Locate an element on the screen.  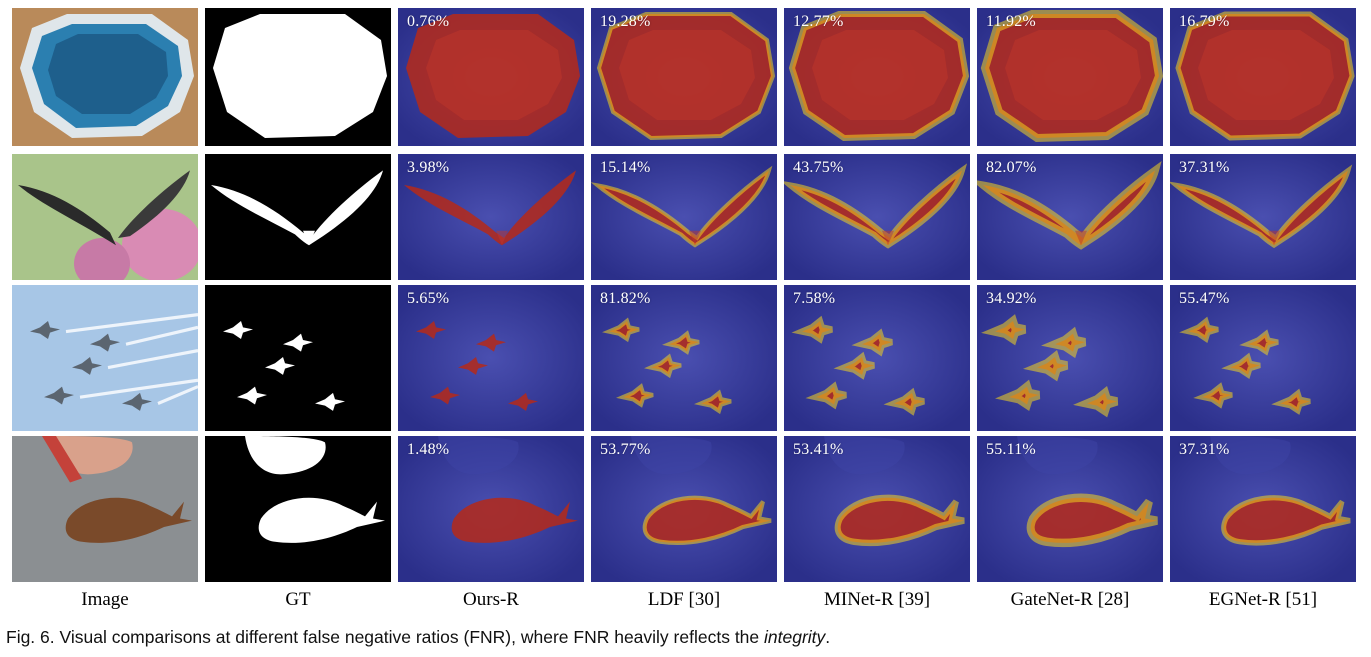
fnr-value: 55.47% is located at coordinates (1204, 298).